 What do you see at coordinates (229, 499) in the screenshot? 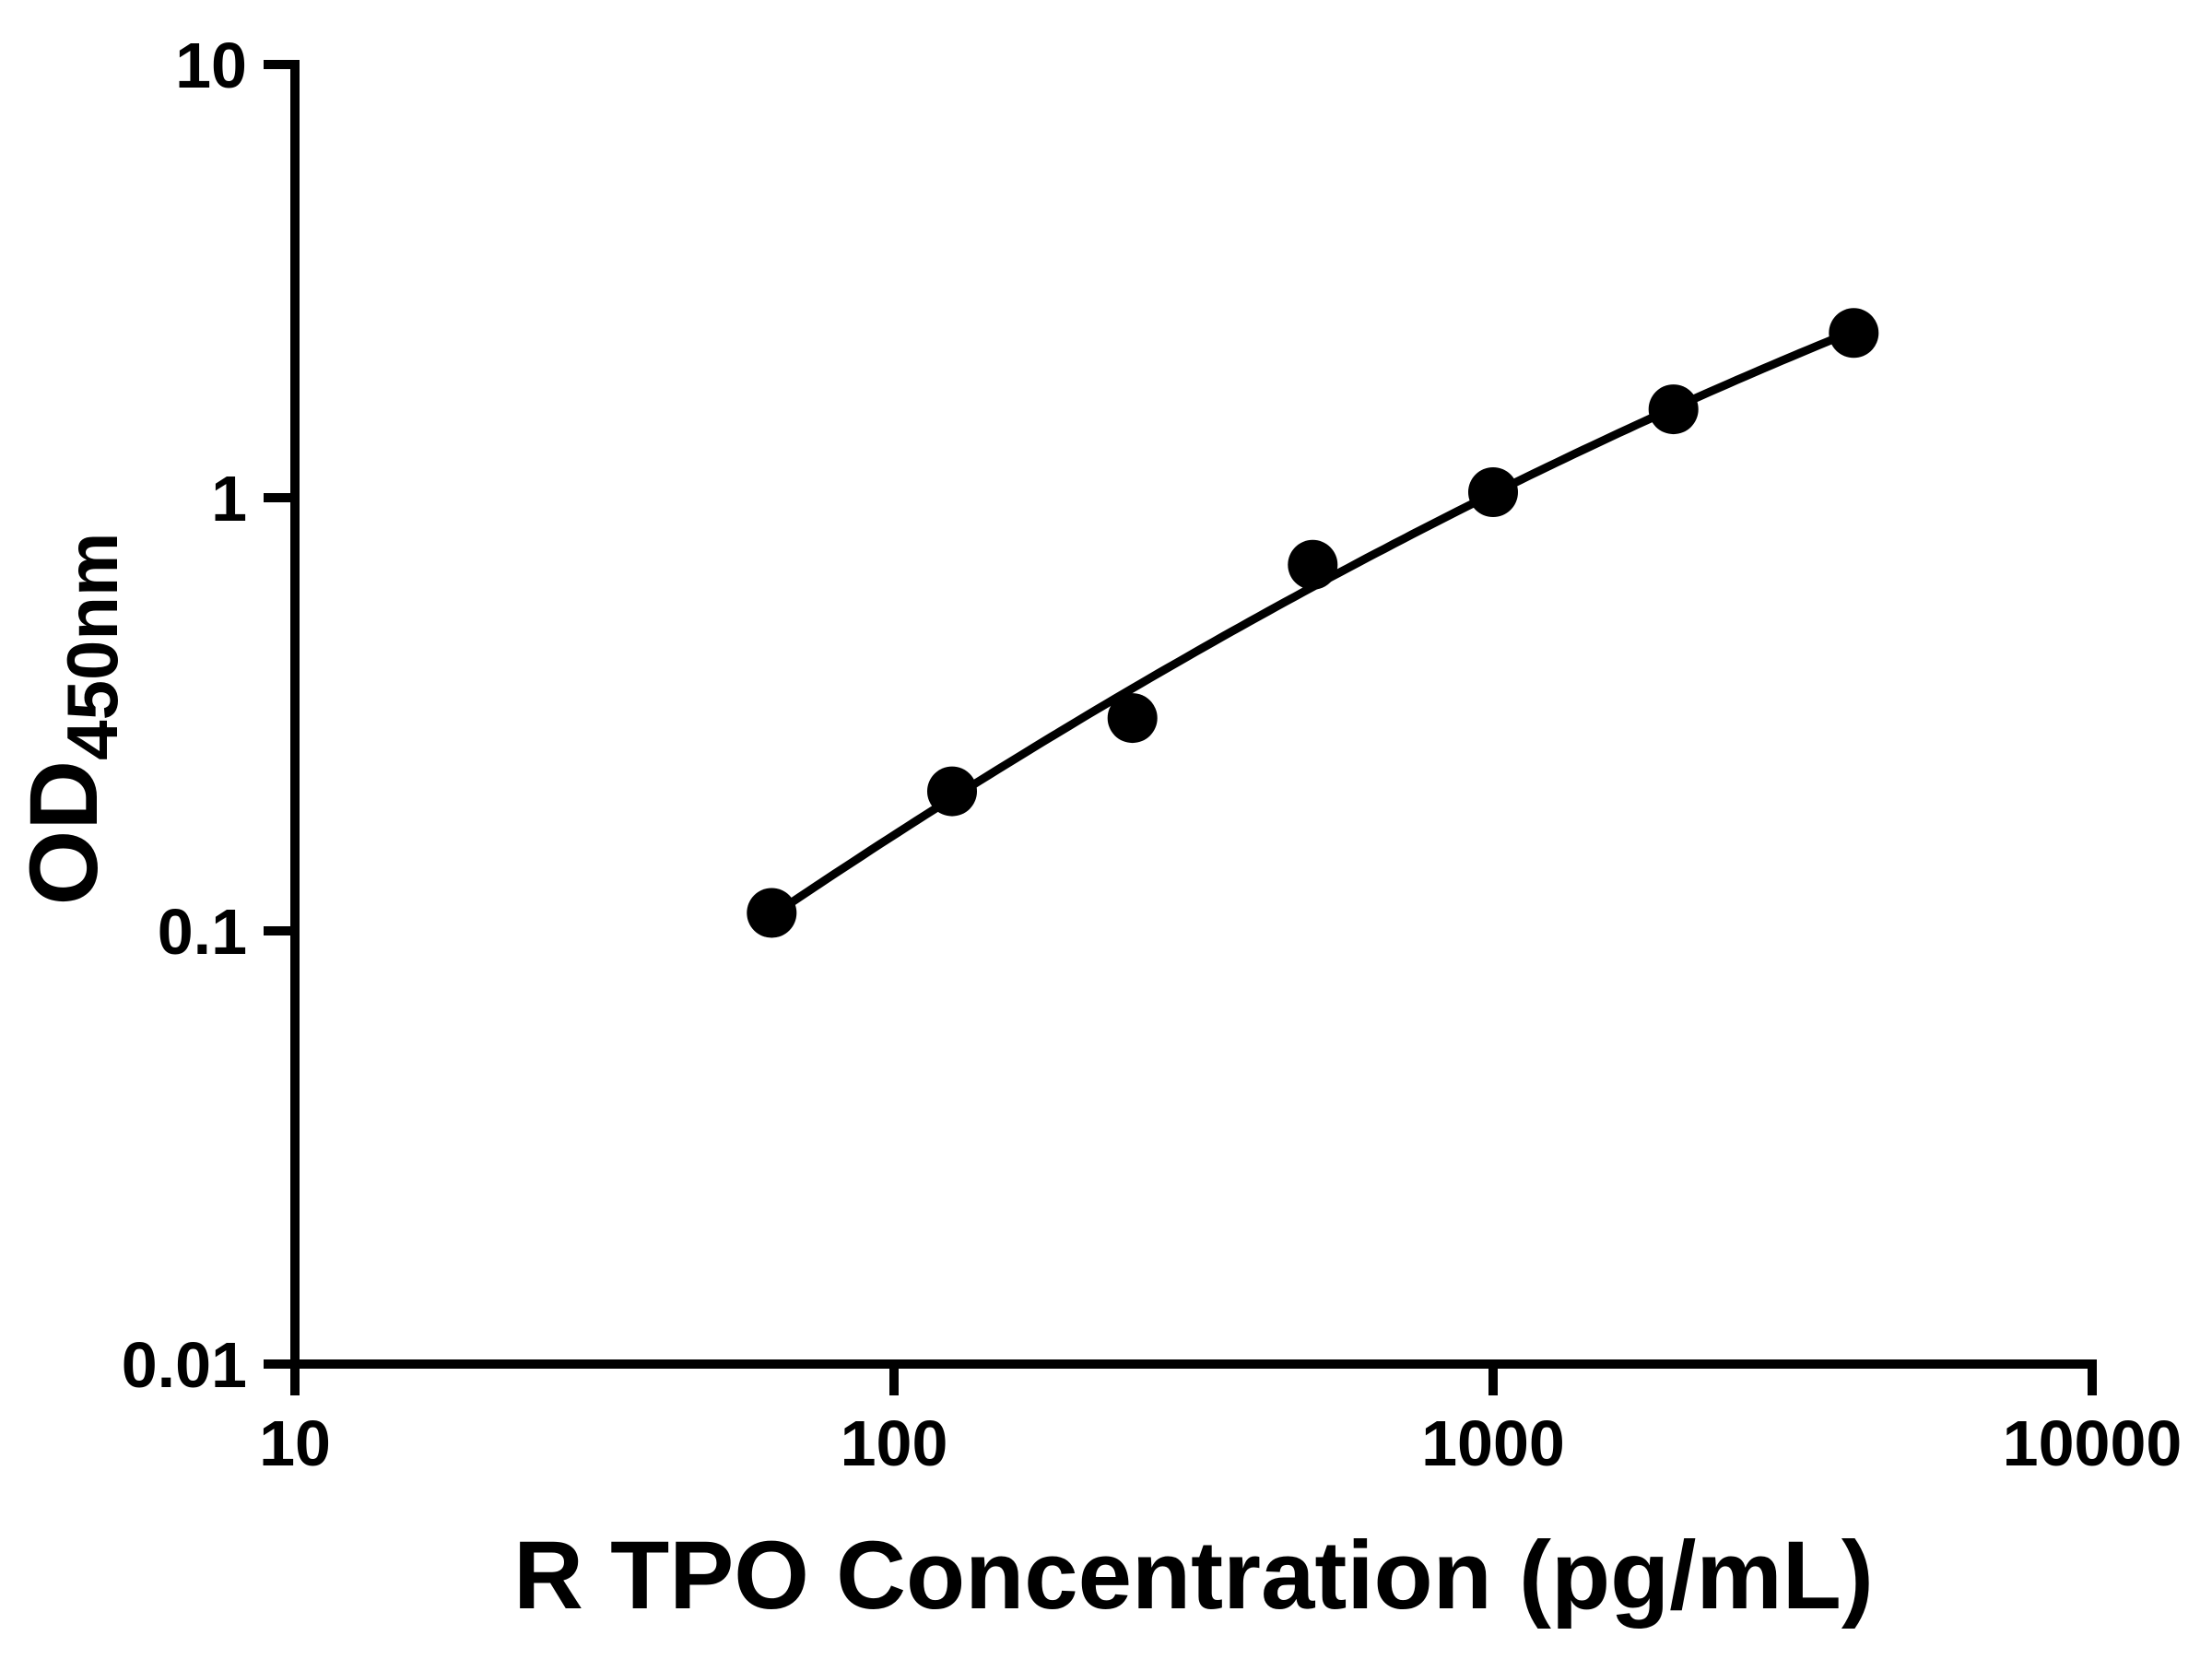
I see `y-tick-label: 1` at bounding box center [229, 499].